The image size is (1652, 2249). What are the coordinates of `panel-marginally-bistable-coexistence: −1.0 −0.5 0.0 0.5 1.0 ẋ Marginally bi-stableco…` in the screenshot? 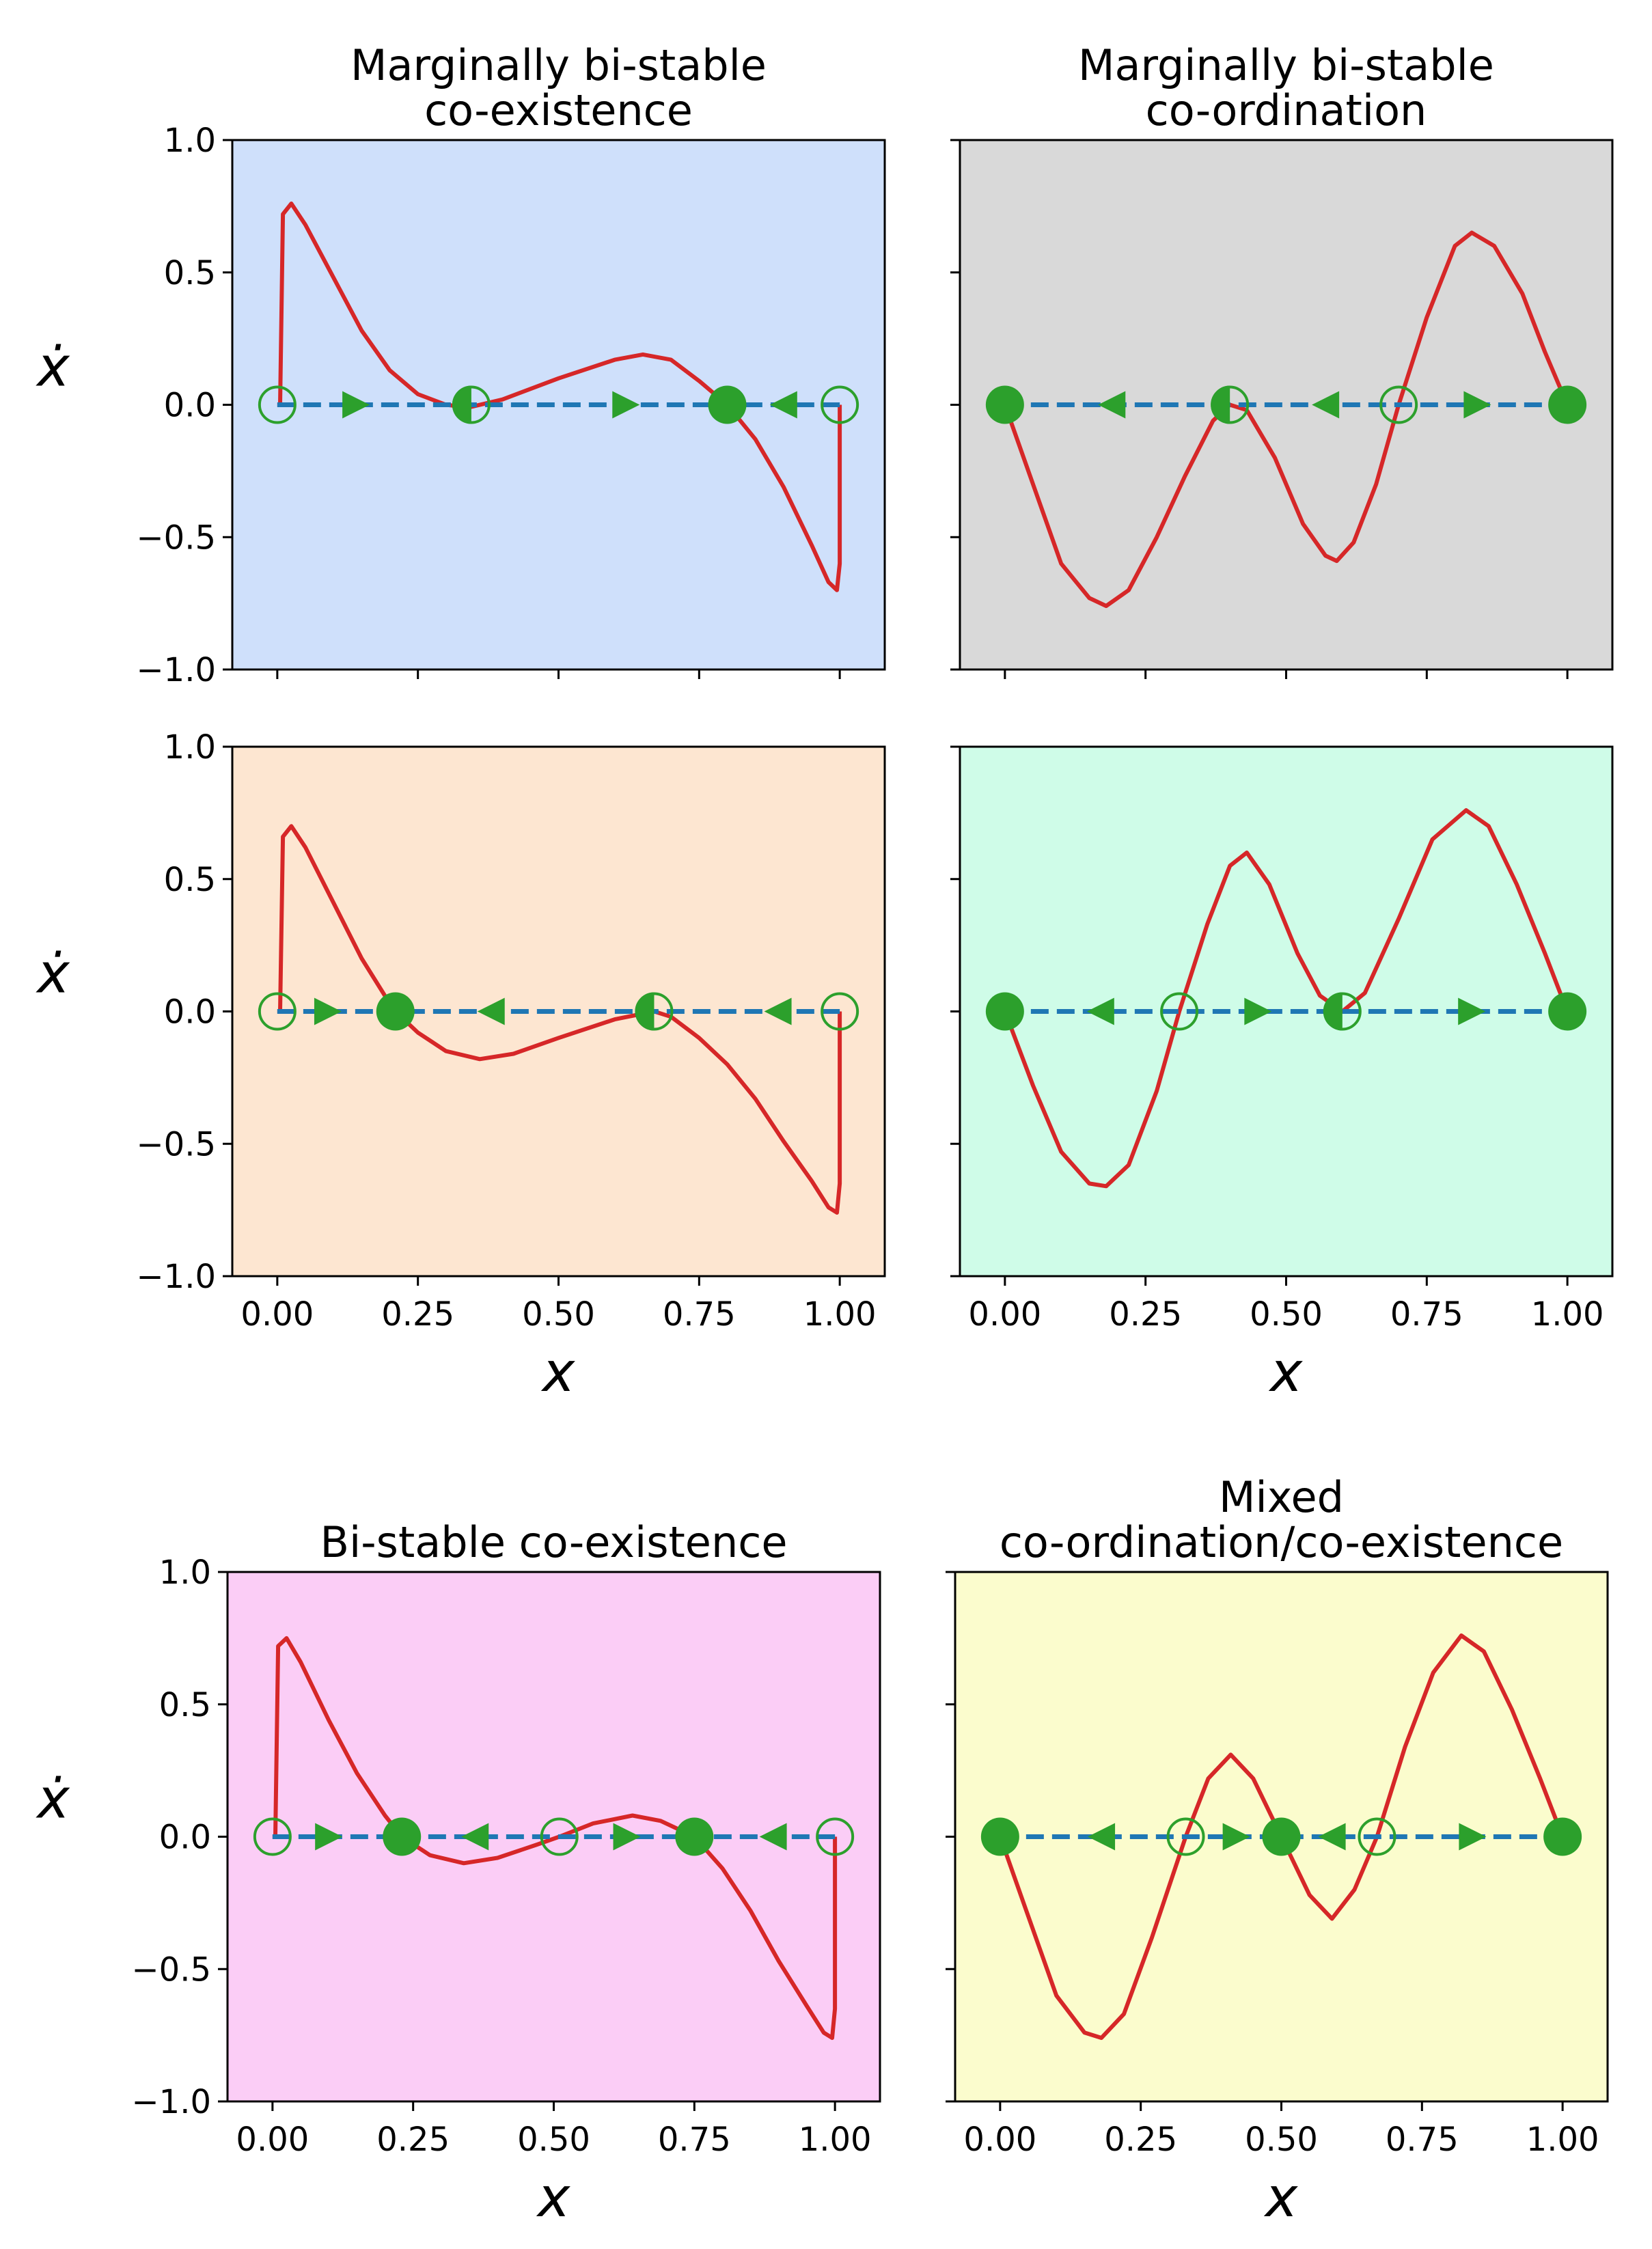 It's located at (460, 364).